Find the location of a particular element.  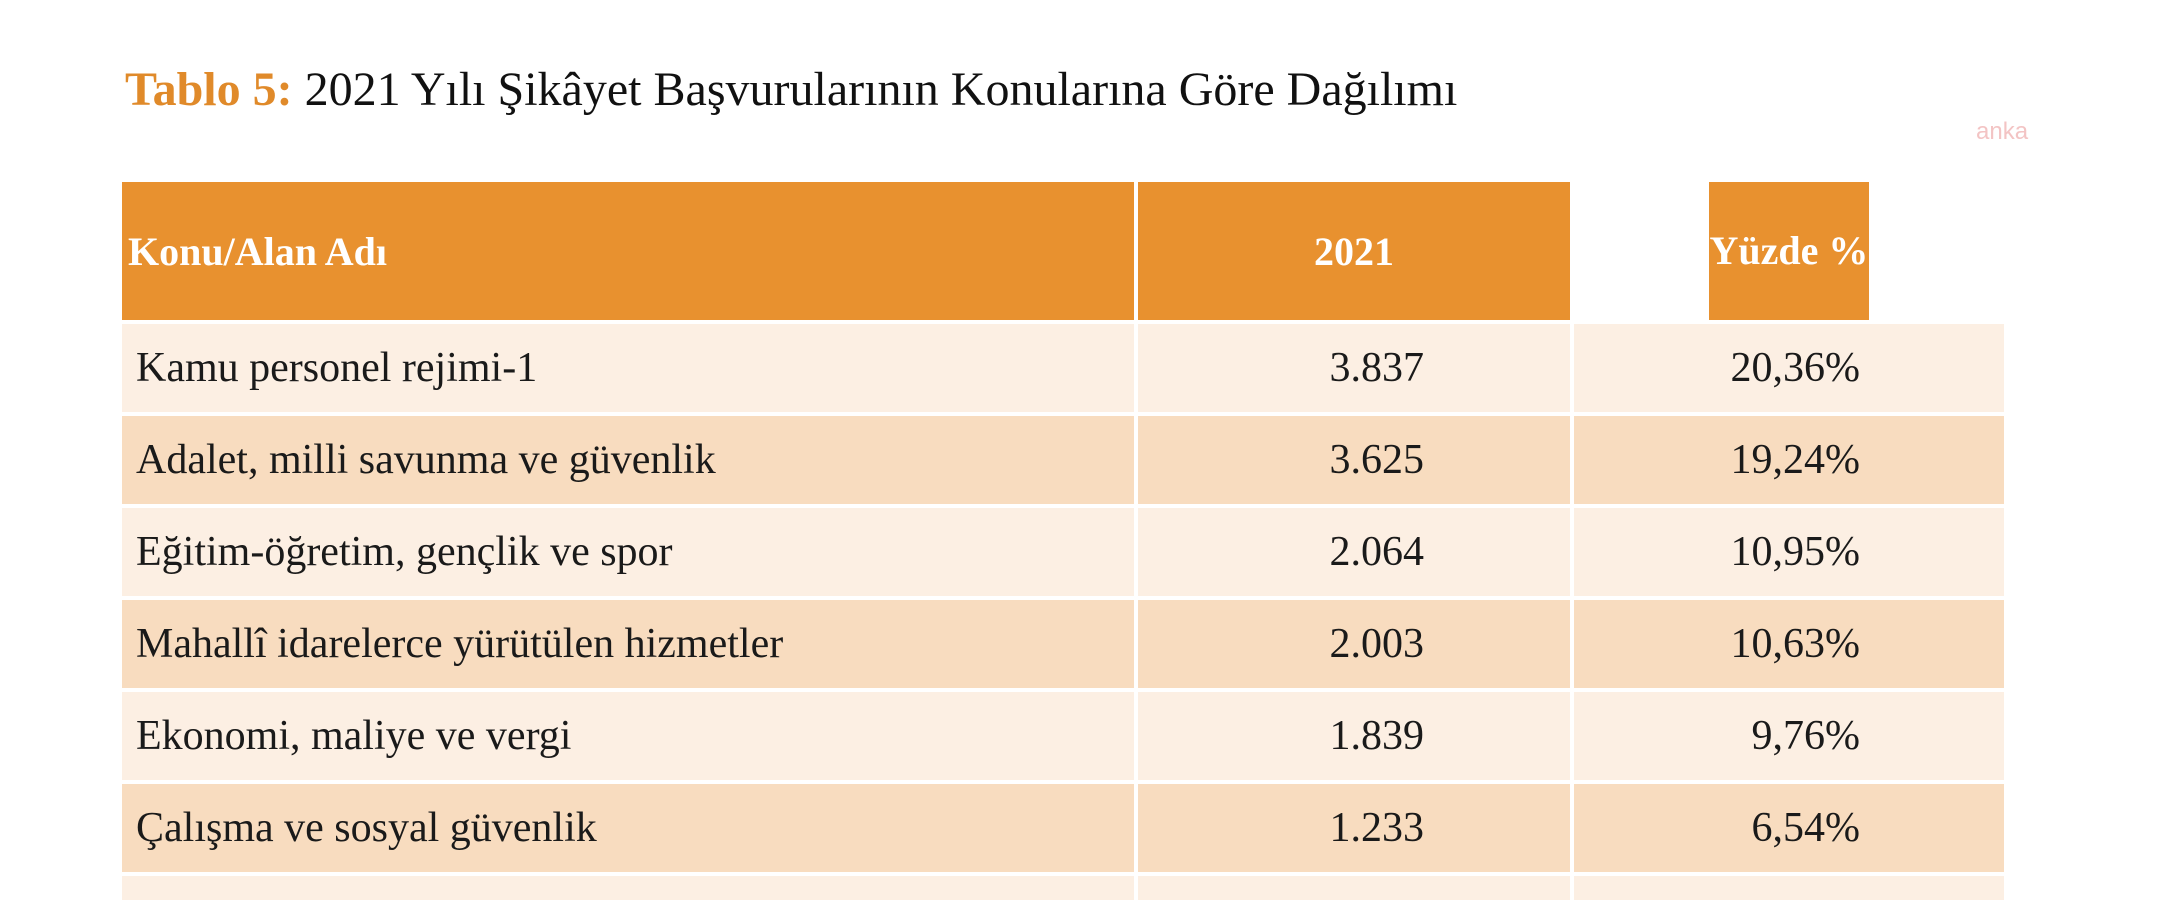

topic-cell: Çalışma ve sosyal güvenlik is located at coordinates (628, 828).